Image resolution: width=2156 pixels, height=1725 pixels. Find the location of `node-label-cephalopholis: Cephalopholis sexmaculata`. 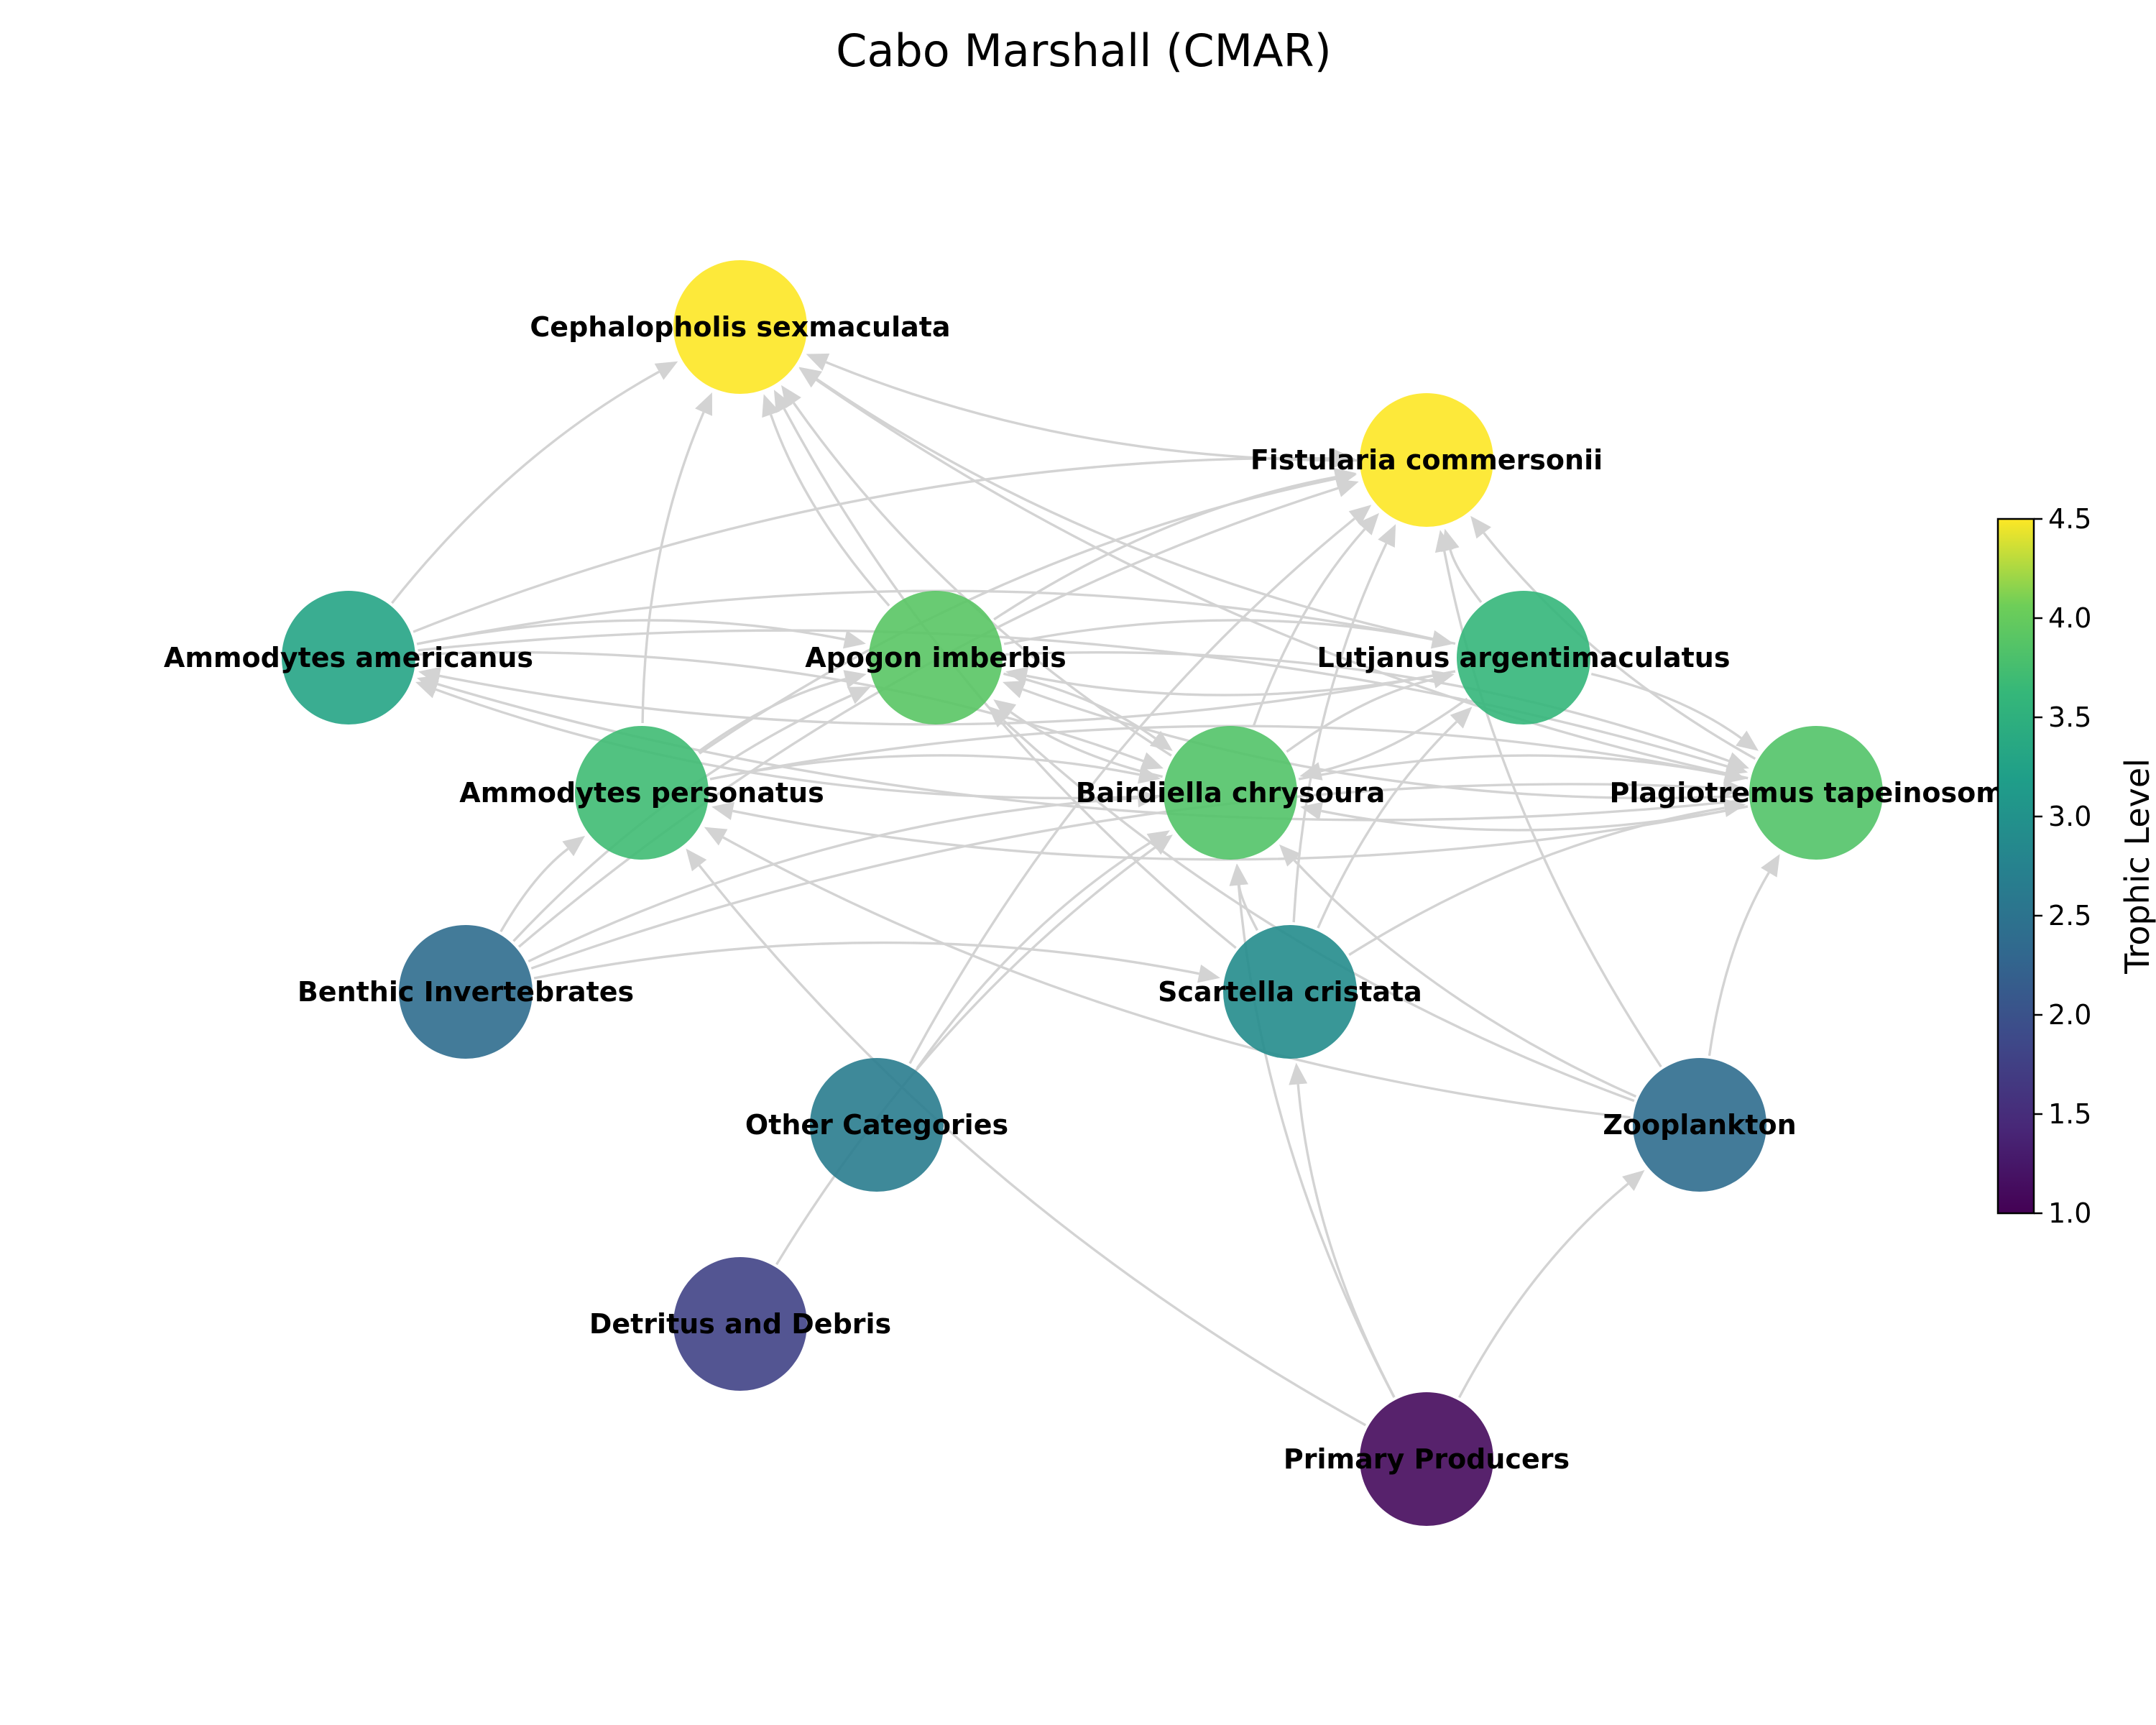

node-label-cephalopholis: Cephalopholis sexmaculata is located at coordinates (740, 327).